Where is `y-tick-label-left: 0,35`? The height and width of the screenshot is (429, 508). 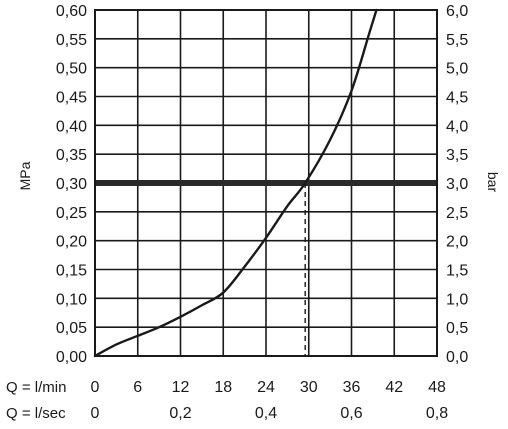
y-tick-label-left: 0,35 is located at coordinates (71, 155).